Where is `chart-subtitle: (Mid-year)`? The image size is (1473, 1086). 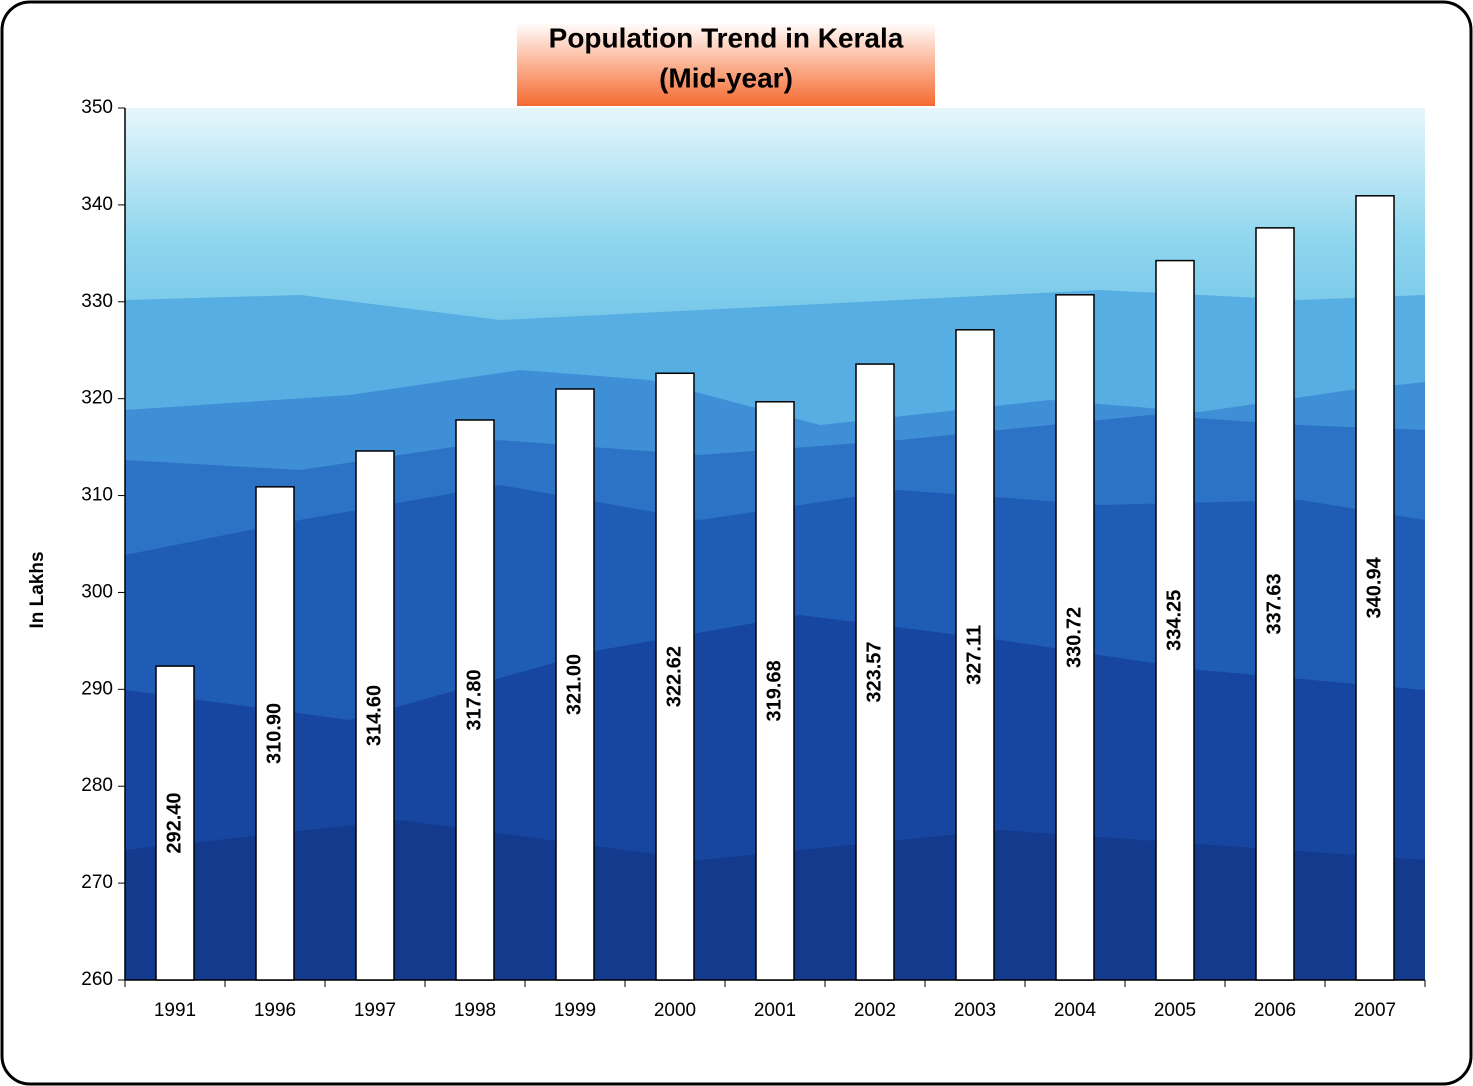
chart-subtitle: (Mid-year) is located at coordinates (726, 77).